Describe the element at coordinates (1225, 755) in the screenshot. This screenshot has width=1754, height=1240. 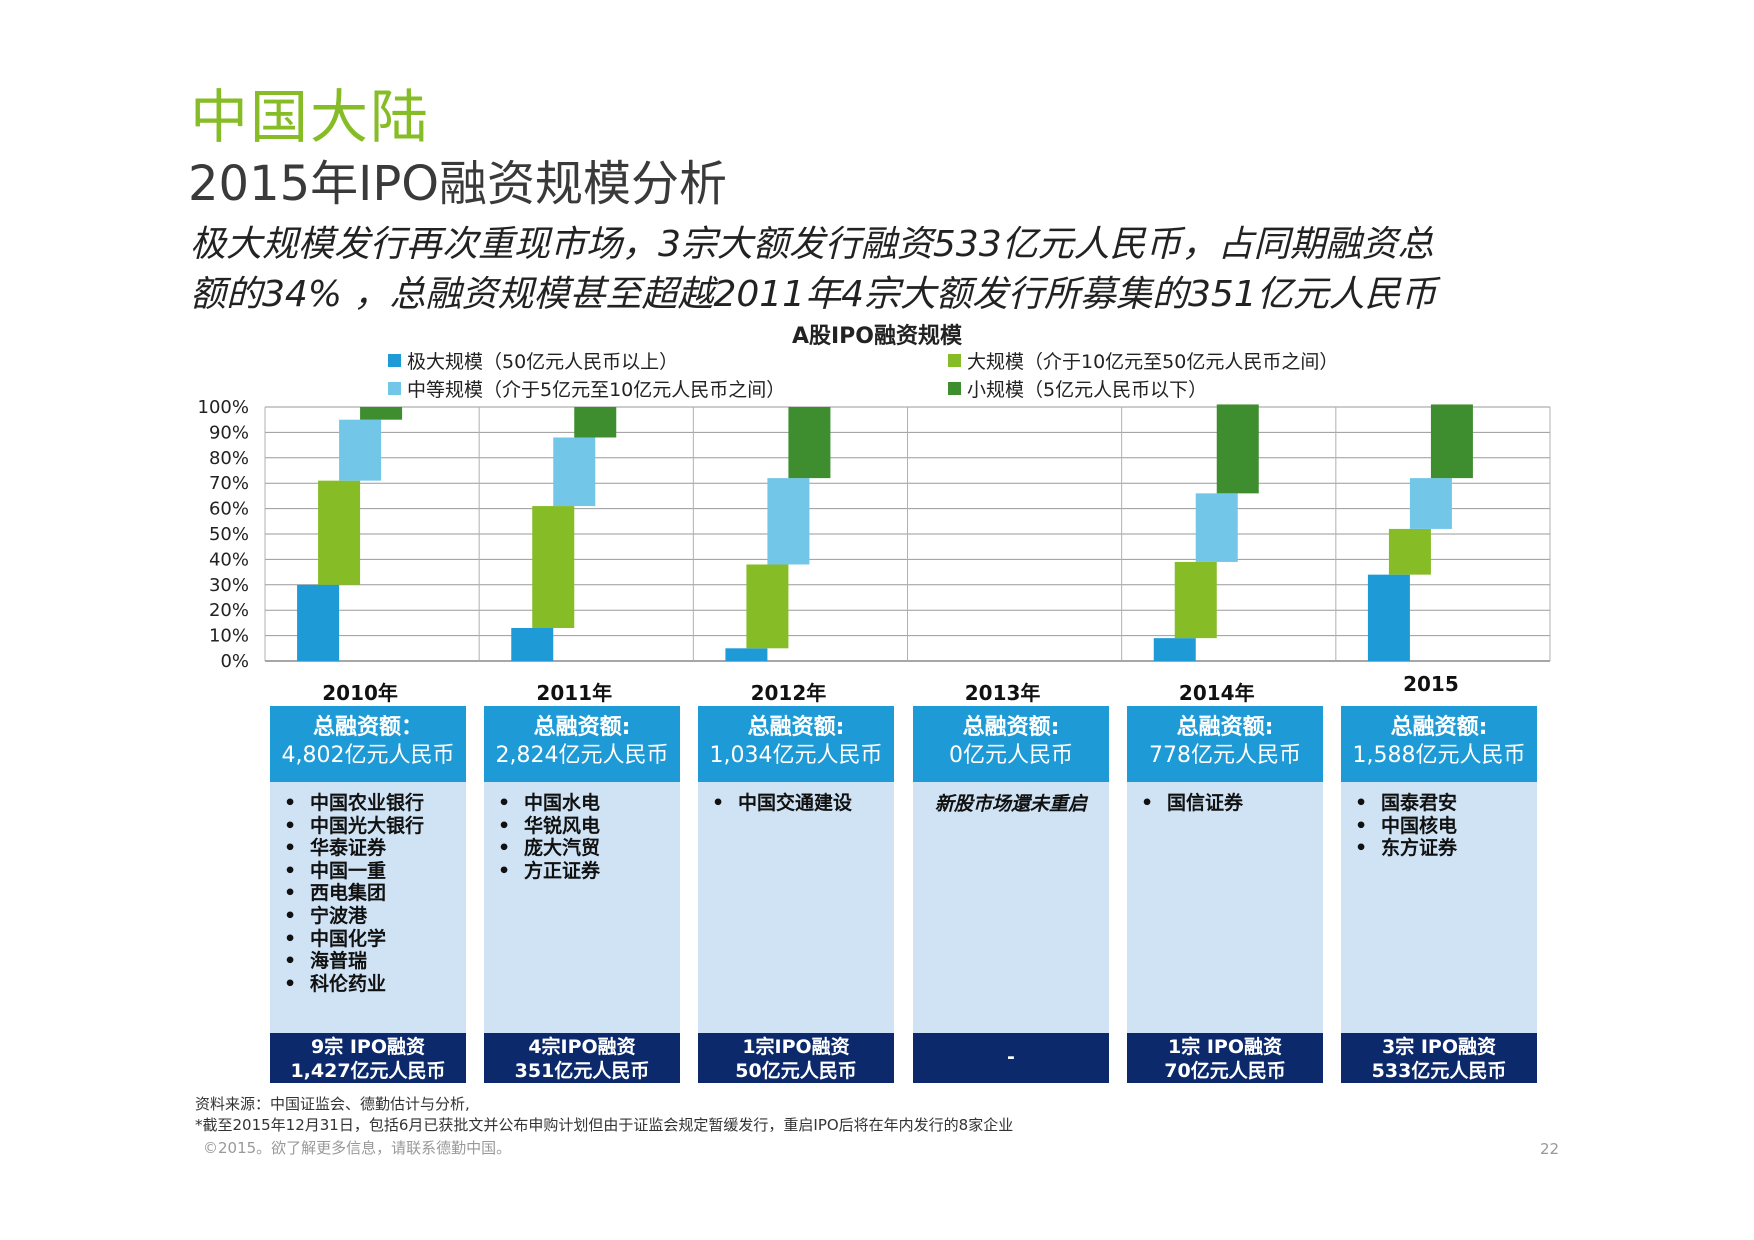
I see `panel-total-value: 778亿元人民币` at that location.